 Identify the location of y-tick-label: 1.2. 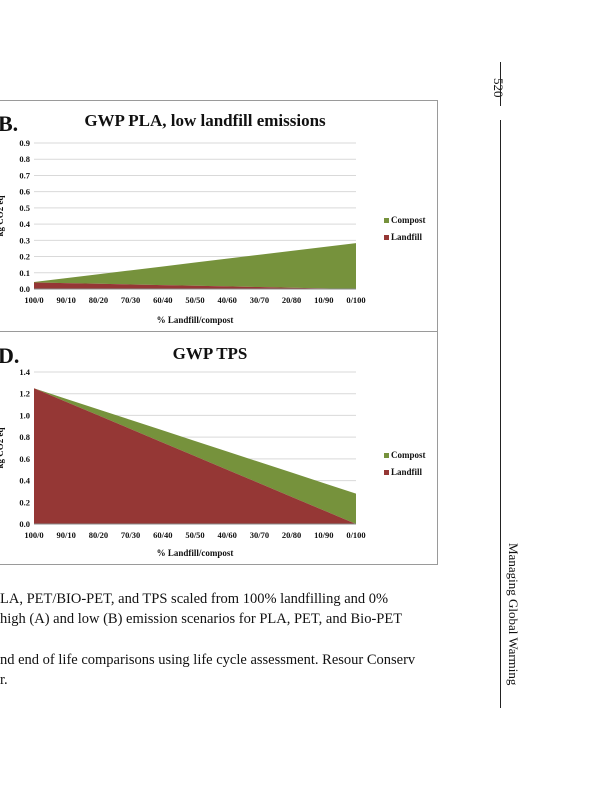
(24, 394).